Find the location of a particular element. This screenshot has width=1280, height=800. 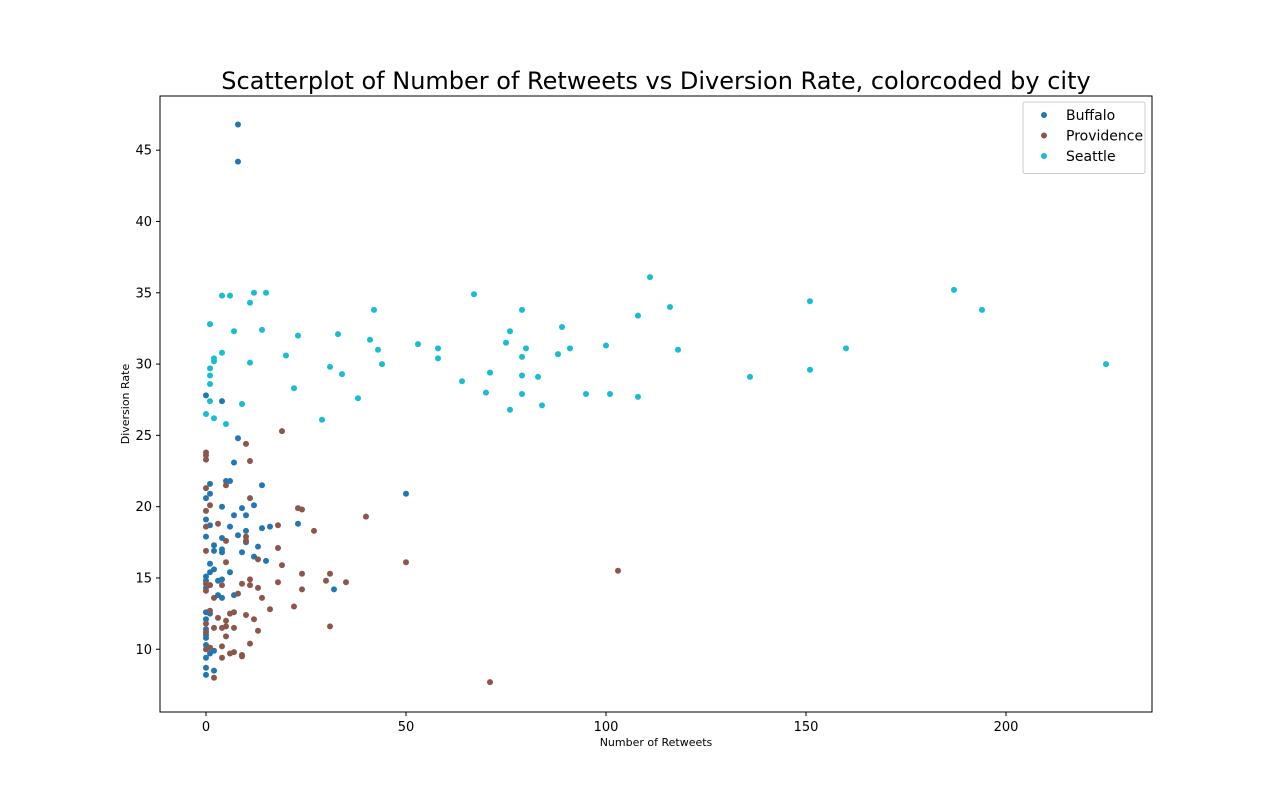

x-tick-label: 150 is located at coordinates (806, 727).